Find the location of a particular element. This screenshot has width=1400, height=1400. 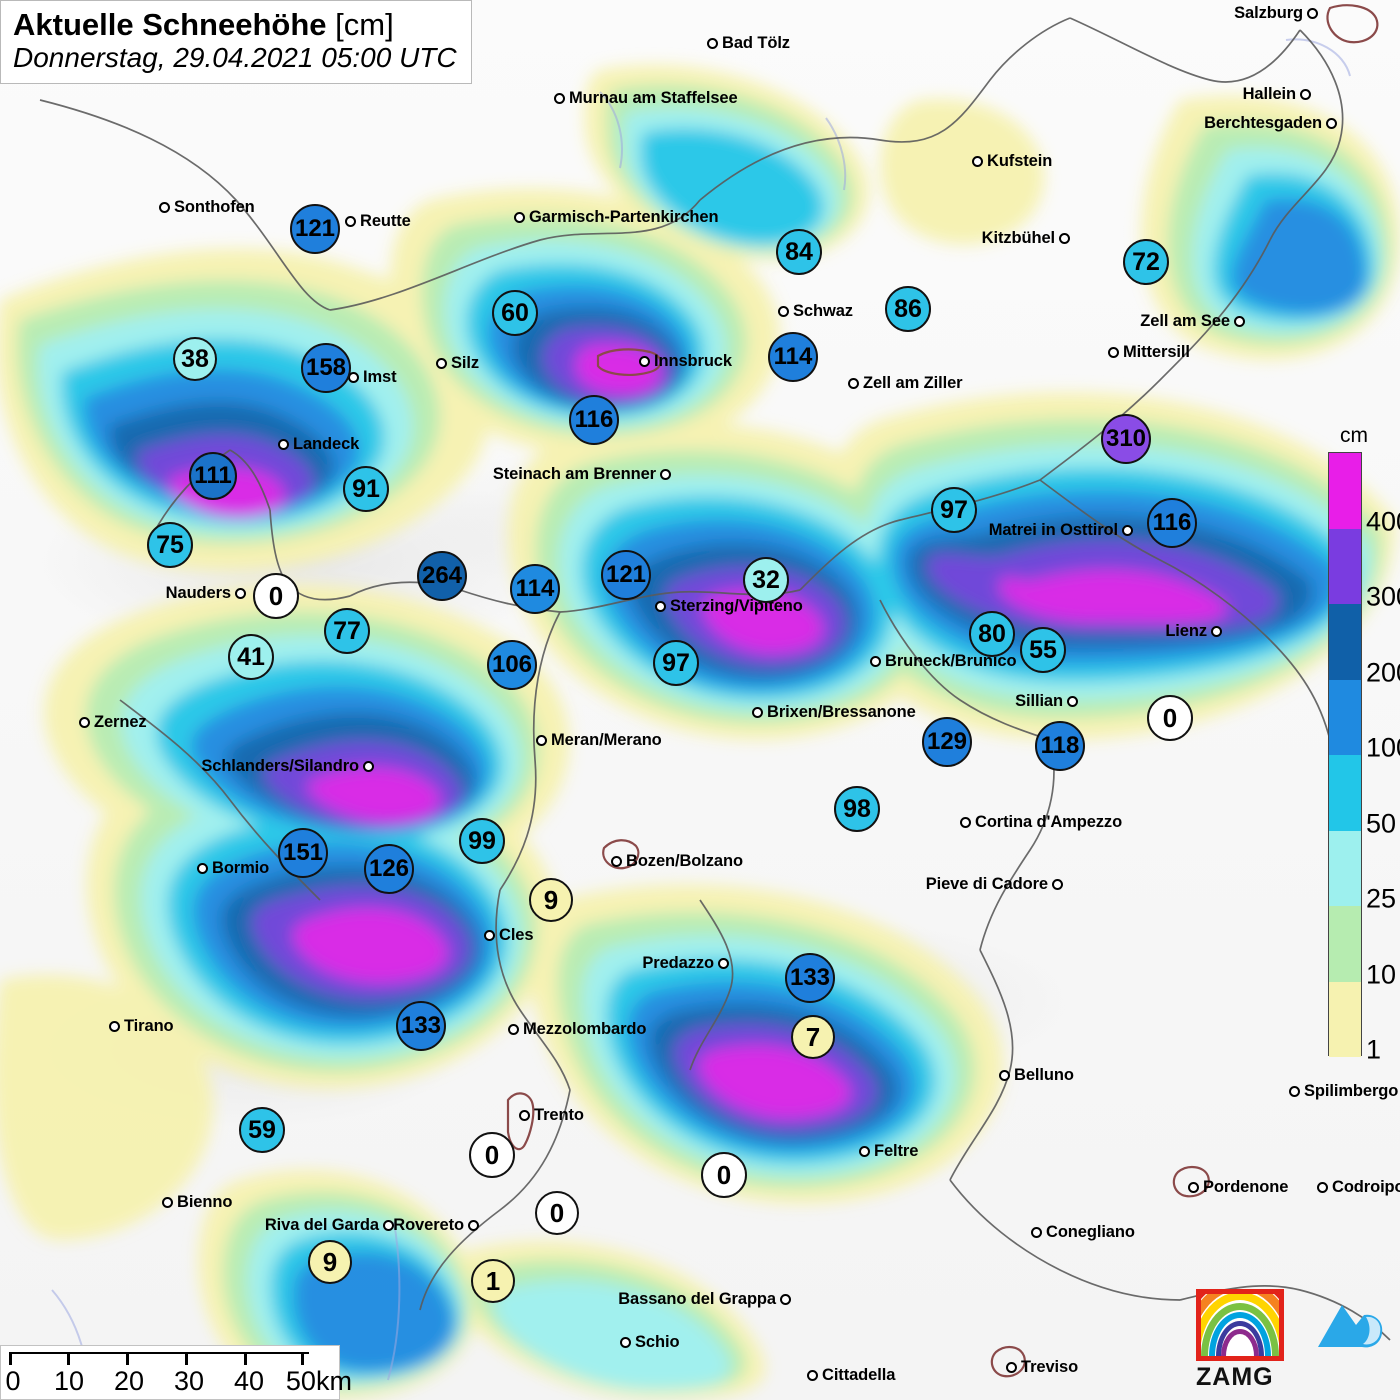

station-value-marker: 38 is located at coordinates (195, 359).